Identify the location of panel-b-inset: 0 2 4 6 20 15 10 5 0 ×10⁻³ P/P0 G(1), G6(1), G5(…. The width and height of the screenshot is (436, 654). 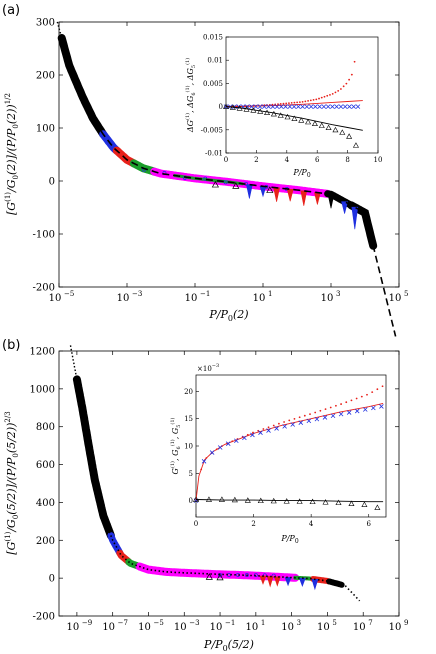
(278, 454).